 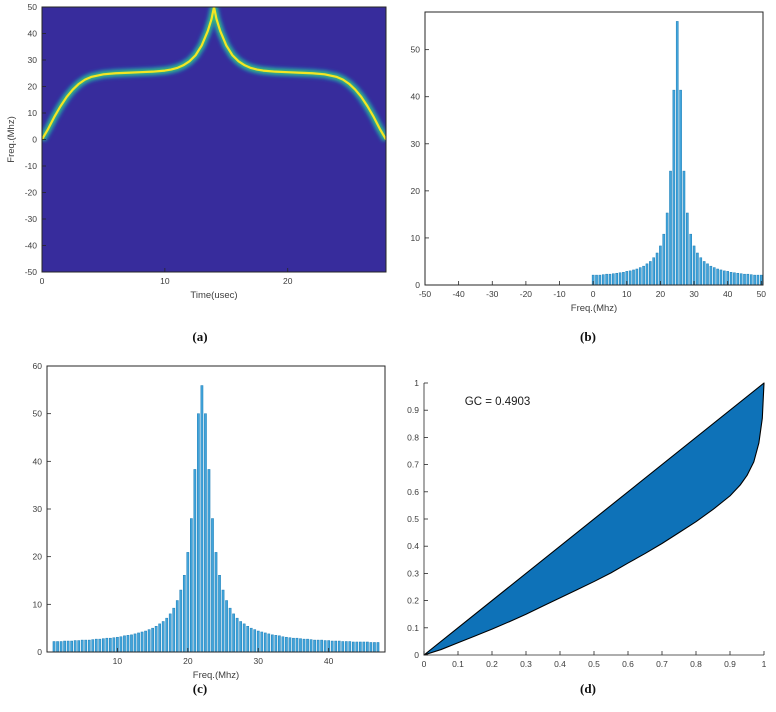 I want to click on caption-b: (b), so click(x=588, y=336).